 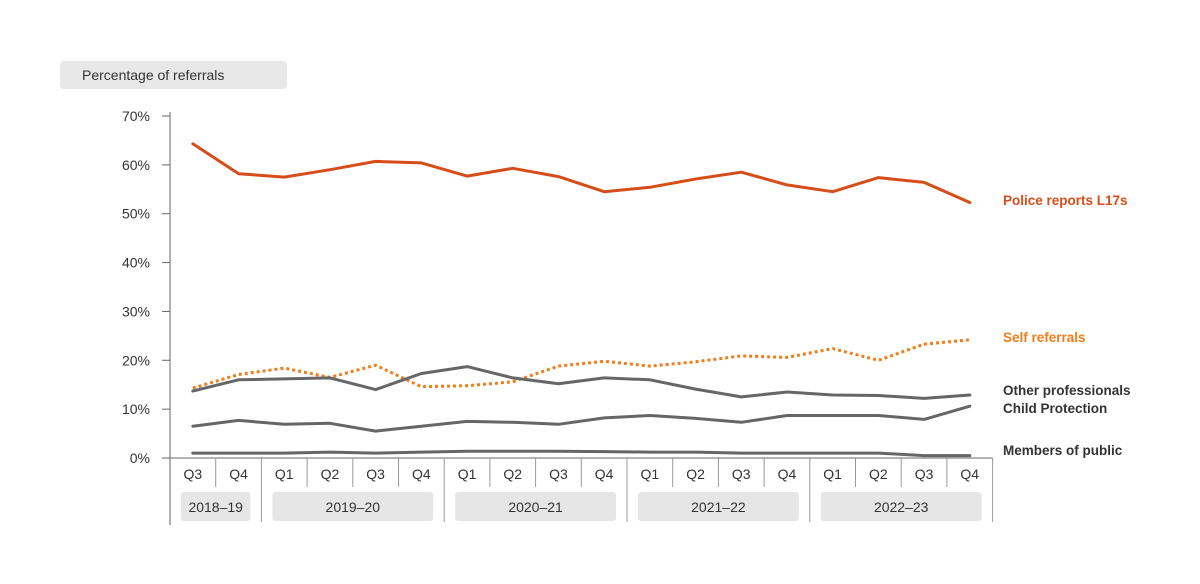 I want to click on y-tick-label: 30%, so click(x=136, y=311).